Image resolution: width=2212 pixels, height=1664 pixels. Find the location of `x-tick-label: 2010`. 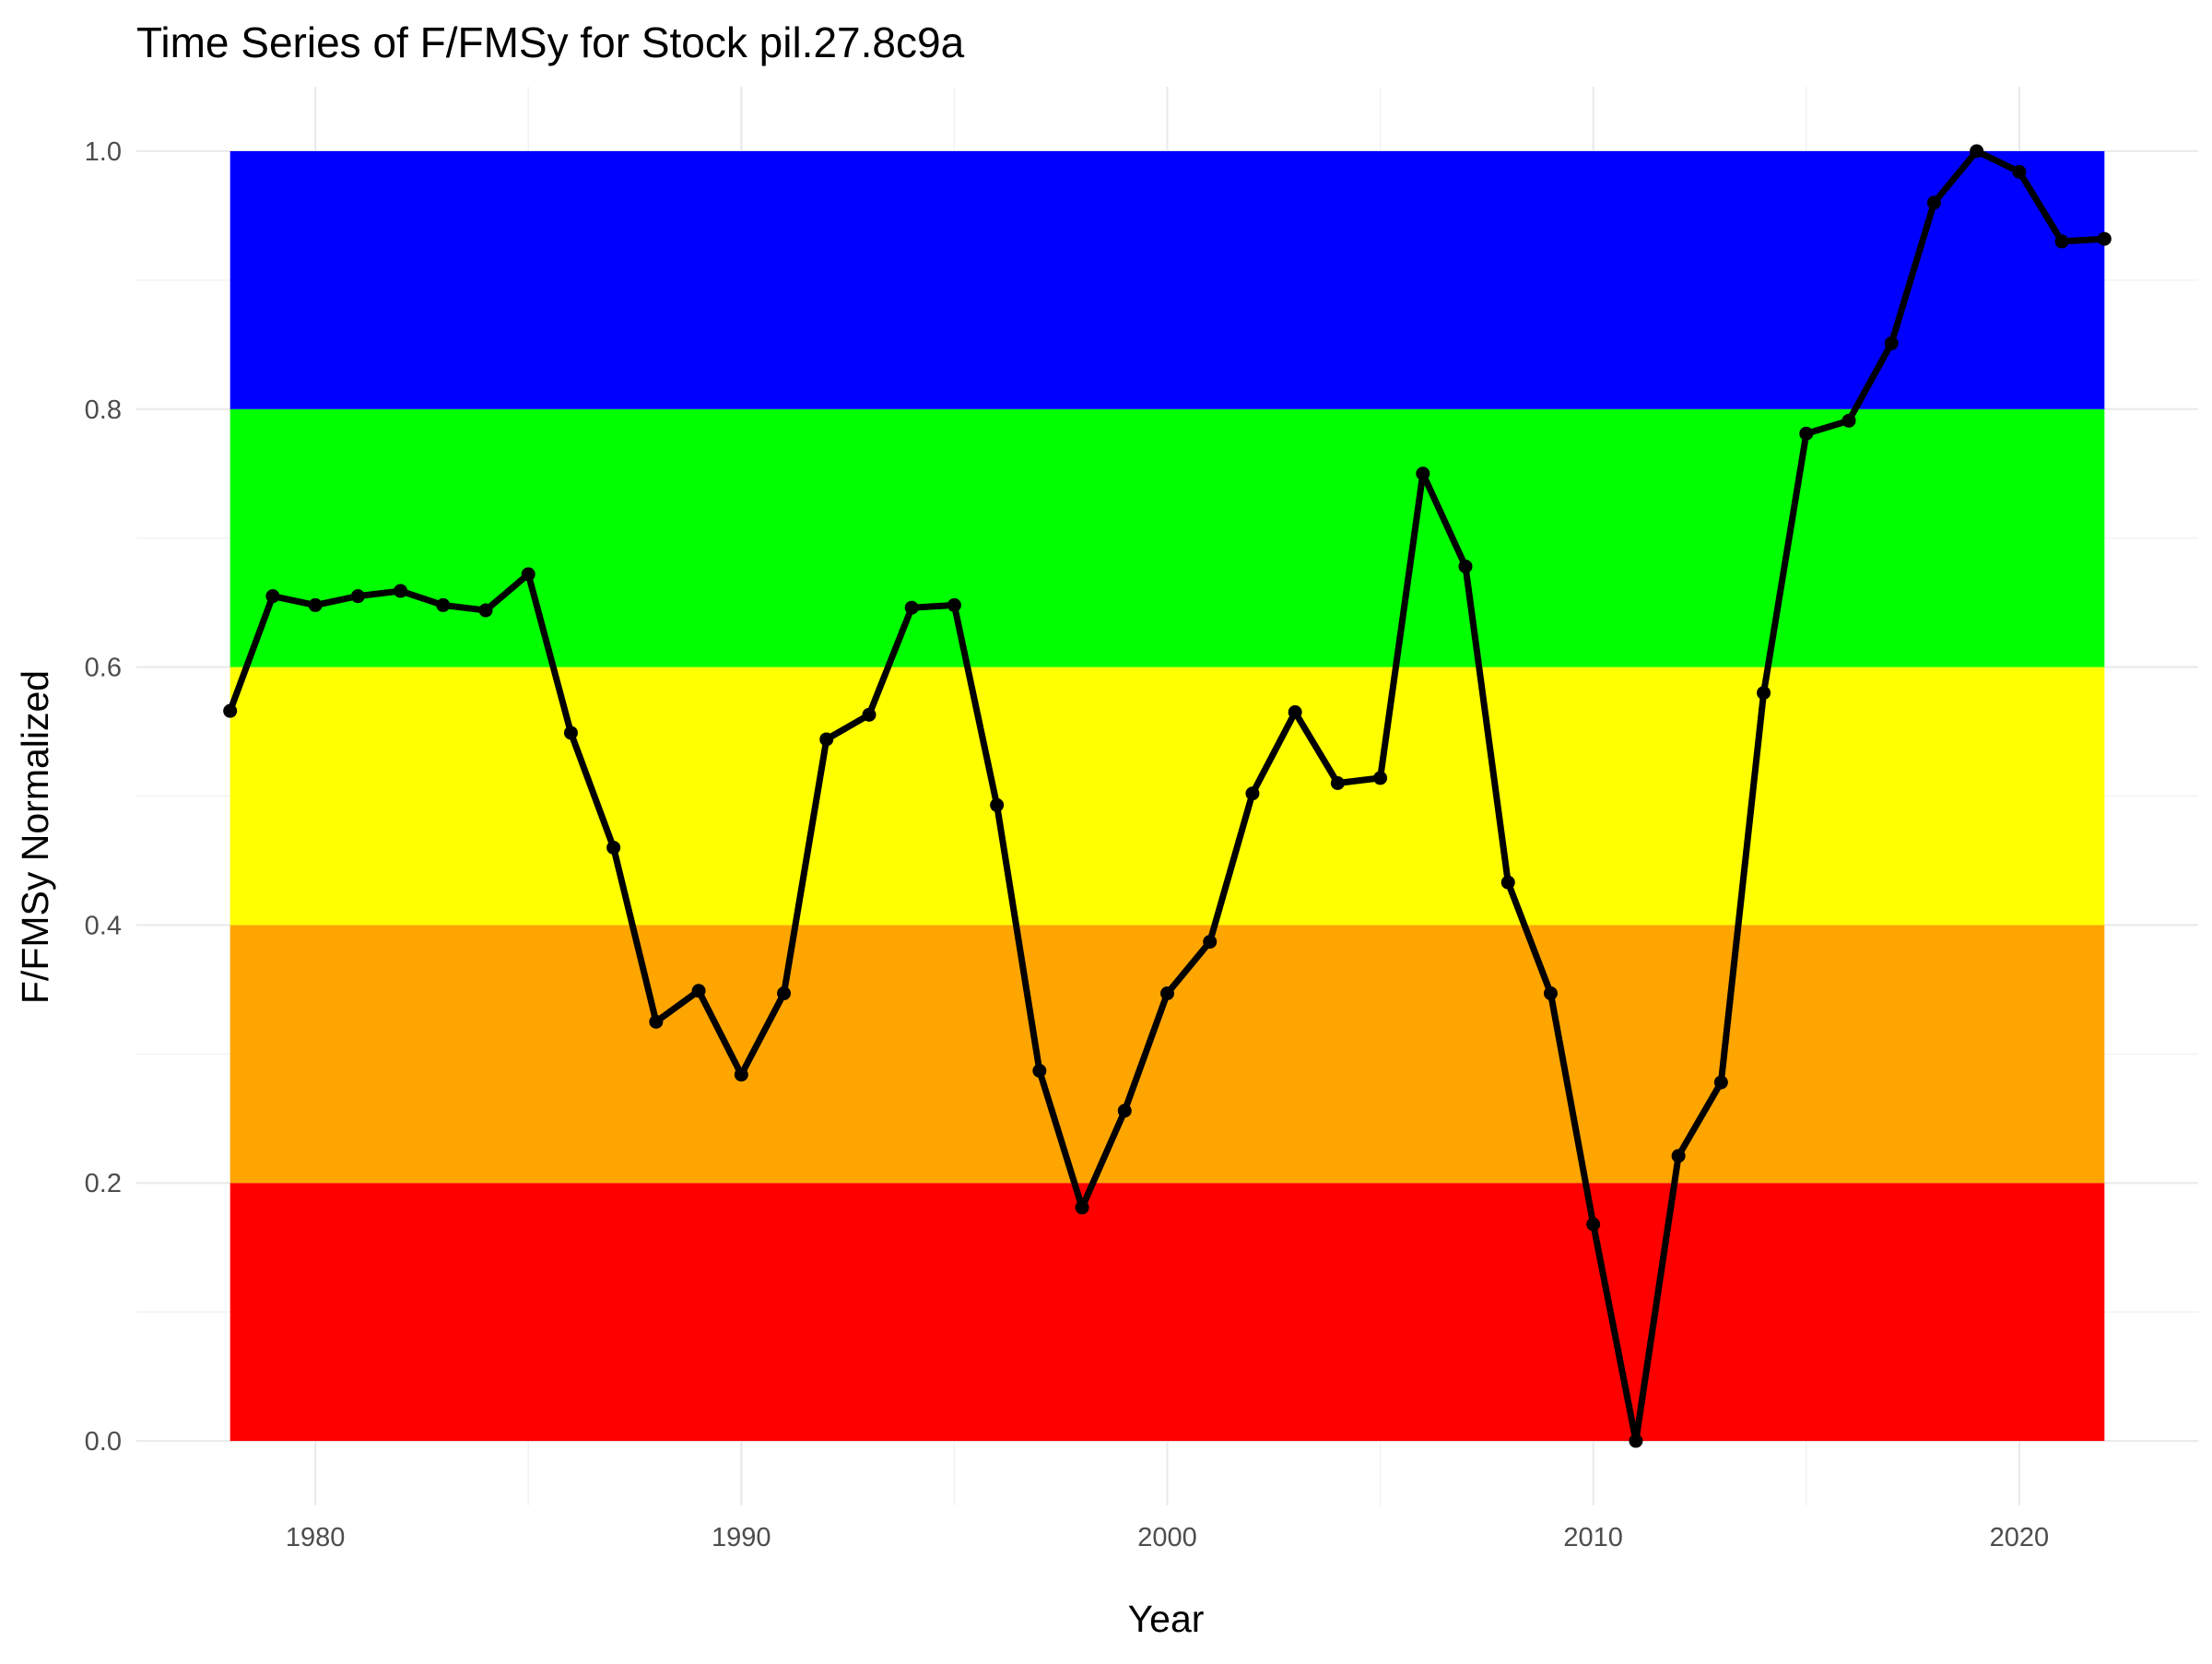

x-tick-label: 2010 is located at coordinates (1593, 1537).